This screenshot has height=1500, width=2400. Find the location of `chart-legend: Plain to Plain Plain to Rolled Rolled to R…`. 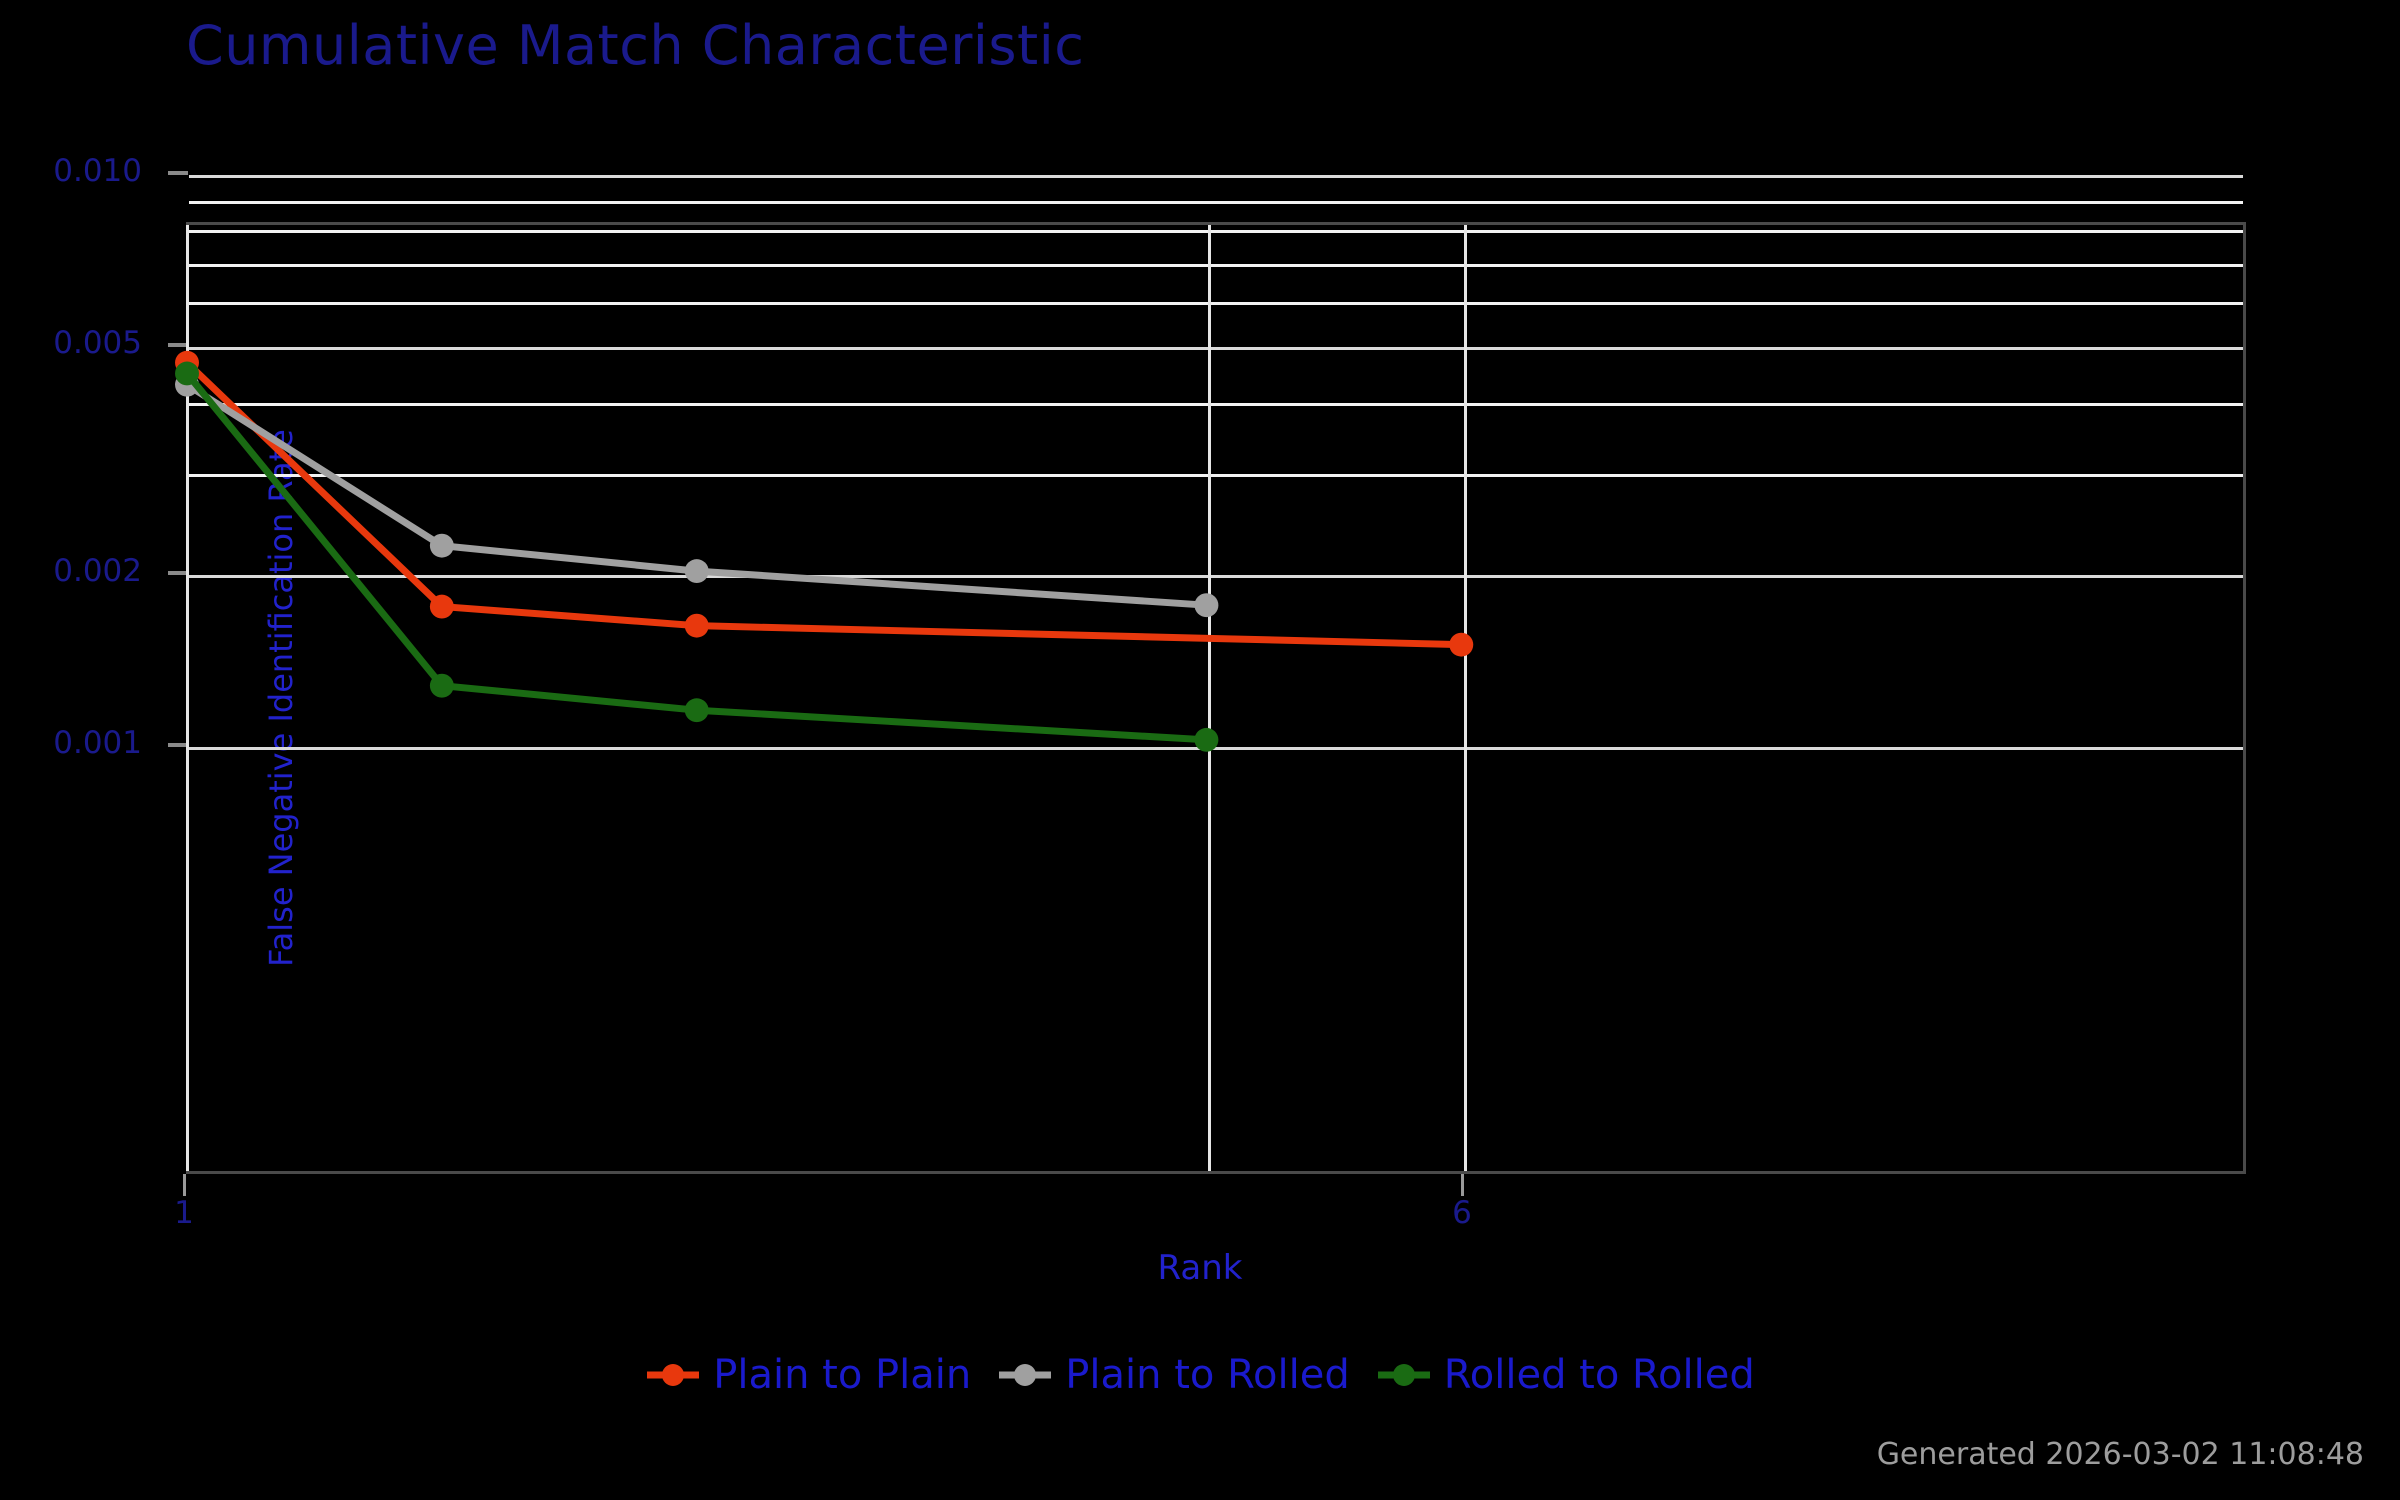

chart-legend: Plain to Plain Plain to Rolled Rolled to R… is located at coordinates (1200, 1375).